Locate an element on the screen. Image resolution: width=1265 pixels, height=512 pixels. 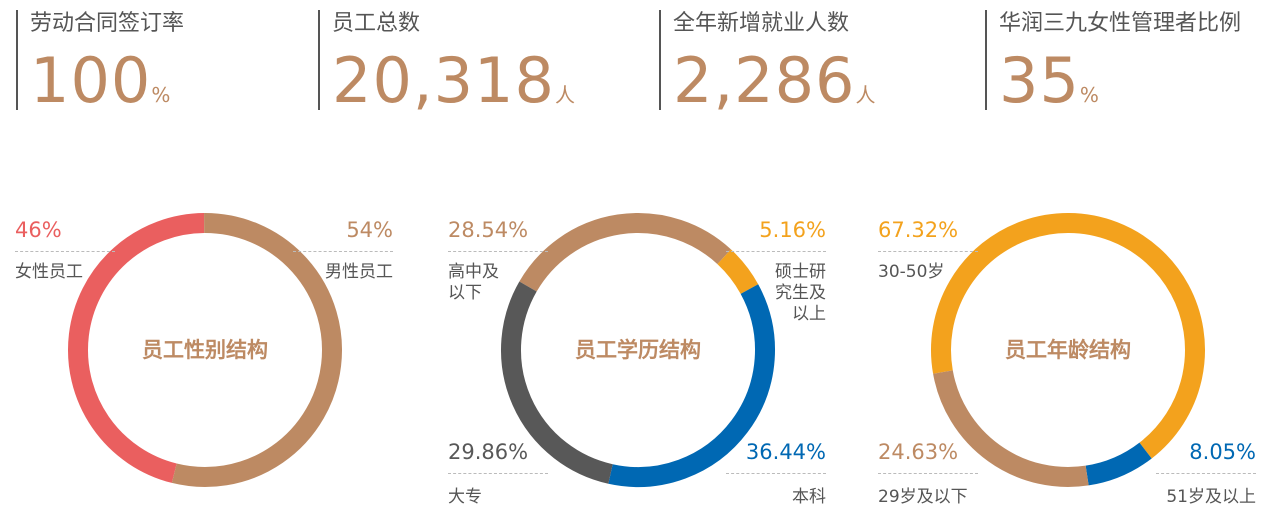
stat: 华润三九女性管理者比例 35% is located at coordinates (1113, 63).